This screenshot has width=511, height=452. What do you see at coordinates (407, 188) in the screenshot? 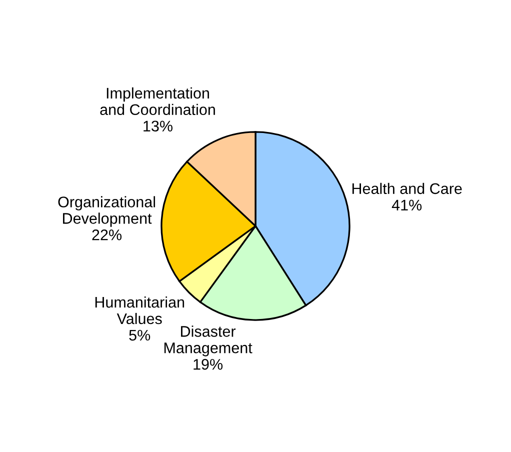
I see `slice-label: Health and Care` at bounding box center [407, 188].